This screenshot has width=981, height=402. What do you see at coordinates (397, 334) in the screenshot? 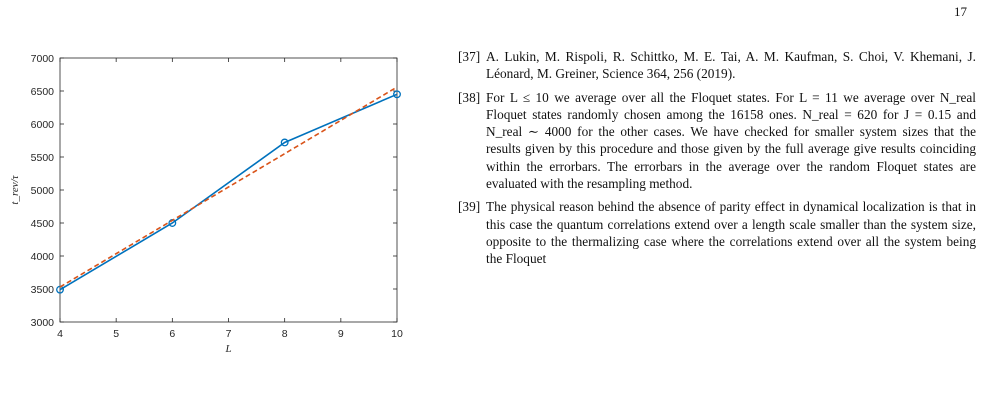
I see `x-tick-label: 10` at bounding box center [397, 334].